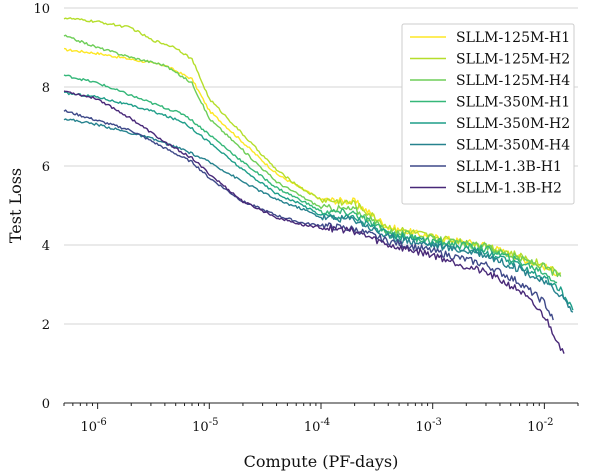  Describe the element at coordinates (93, 426) in the screenshot. I see `x-tick-label: 10⁻⁶` at that location.